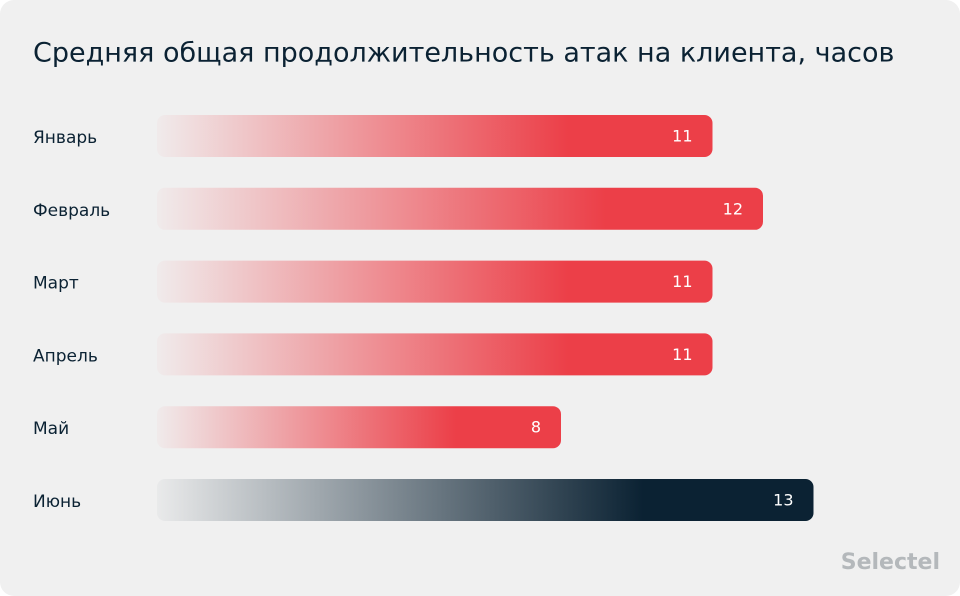 The width and height of the screenshot is (960, 596). I want to click on category-label: Март, so click(56, 284).